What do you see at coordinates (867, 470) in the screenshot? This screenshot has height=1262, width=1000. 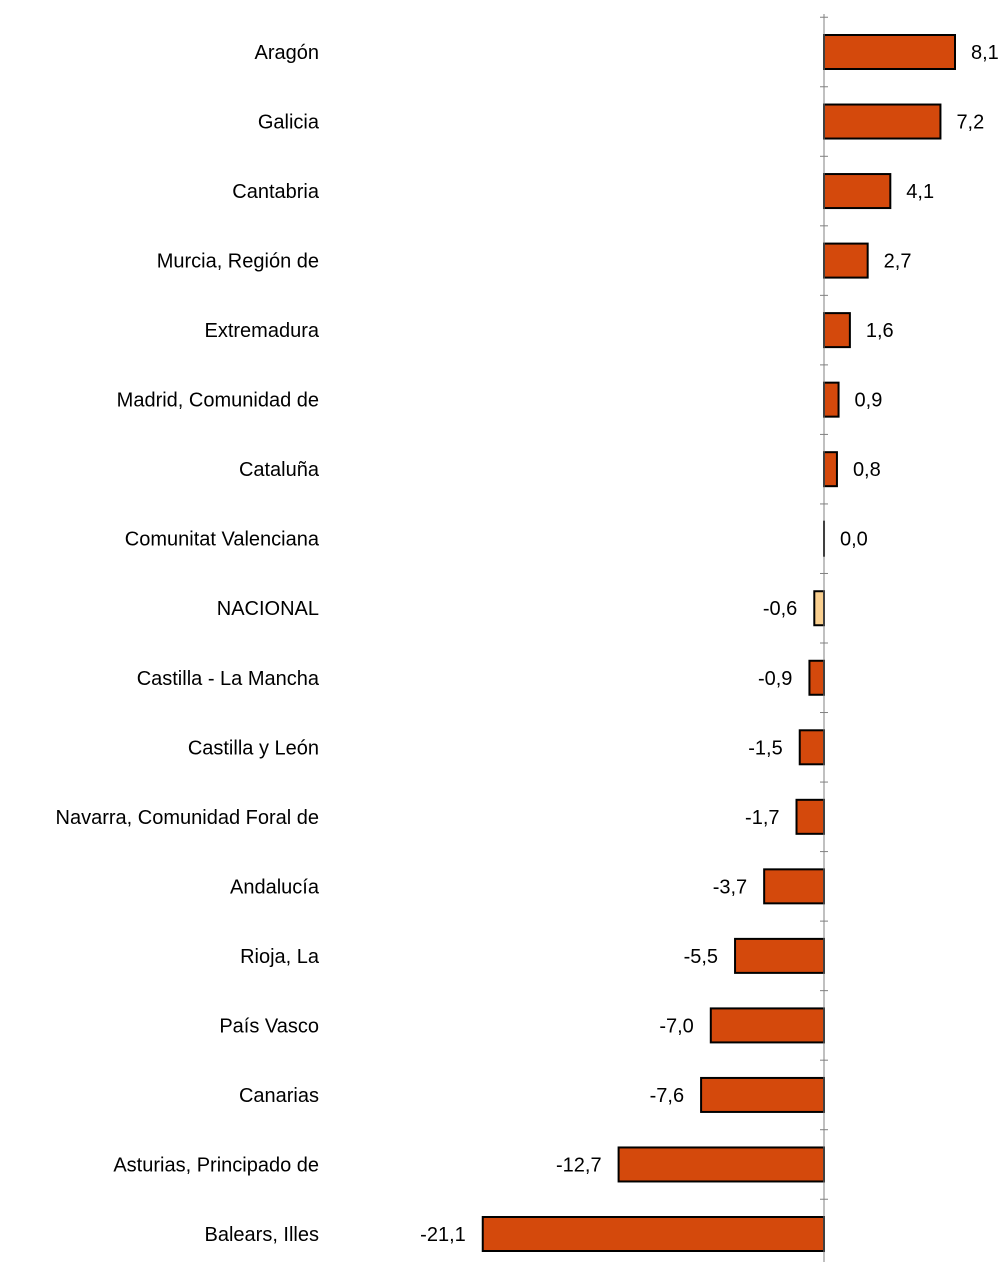 I see `value-label-cataluna: 0,8` at bounding box center [867, 470].